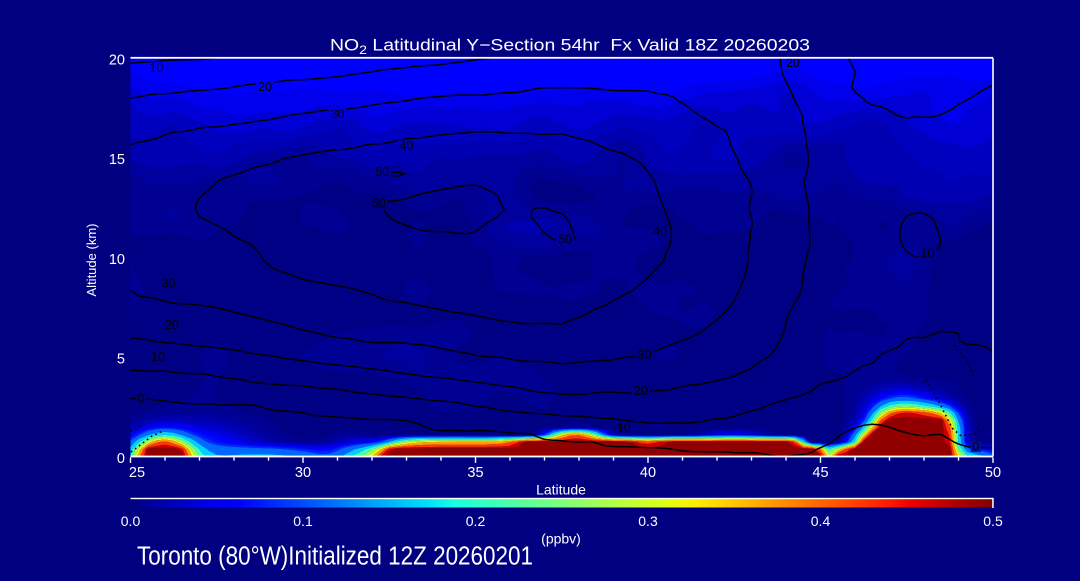  I want to click on svg-text: 15, so click(117, 160).